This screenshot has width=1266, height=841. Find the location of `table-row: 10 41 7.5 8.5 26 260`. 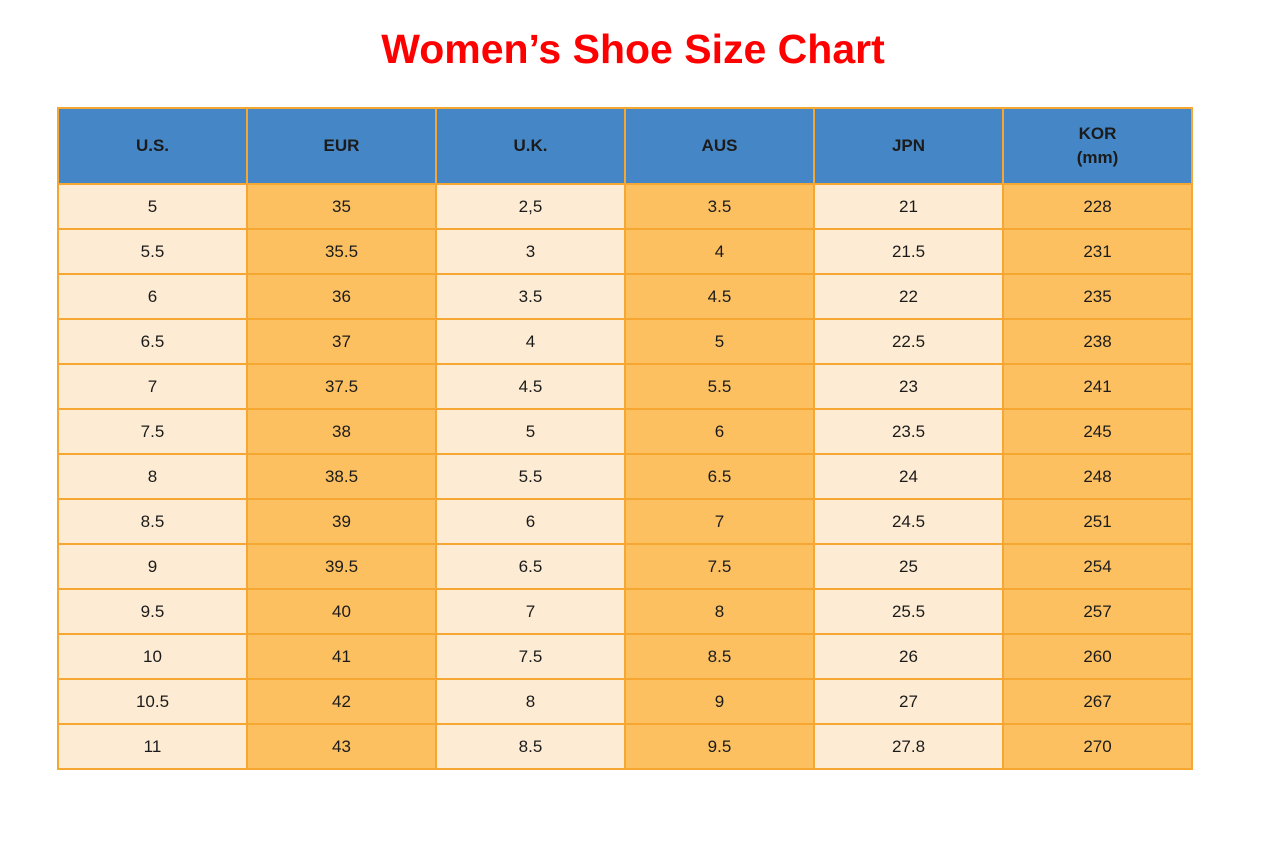

table-row: 10 41 7.5 8.5 26 260 is located at coordinates (625, 656).